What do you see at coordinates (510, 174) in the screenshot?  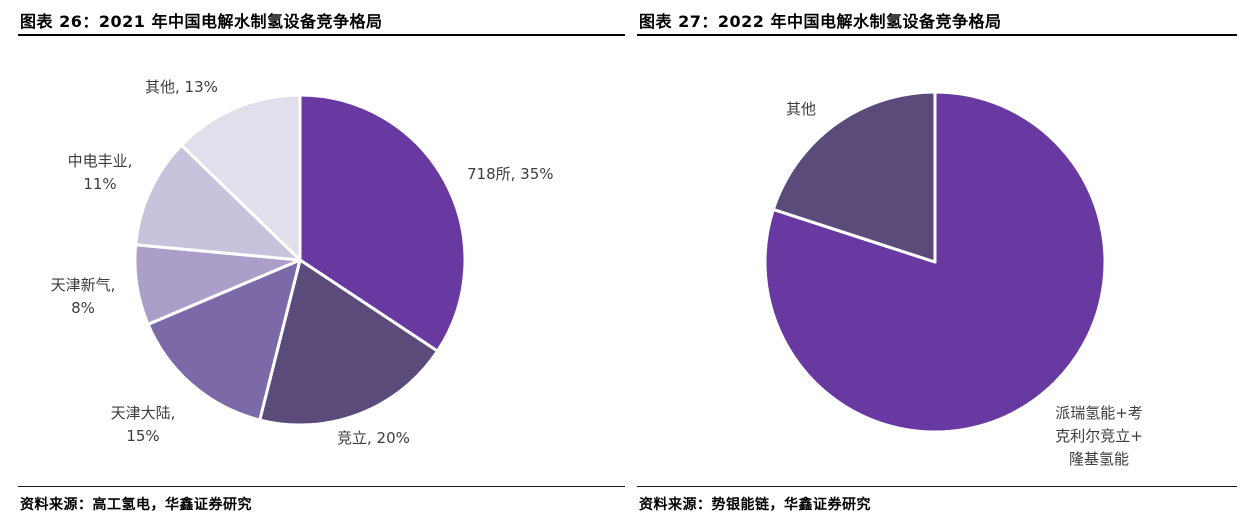 I see `slice-label-718suo: 718所, 35%` at bounding box center [510, 174].